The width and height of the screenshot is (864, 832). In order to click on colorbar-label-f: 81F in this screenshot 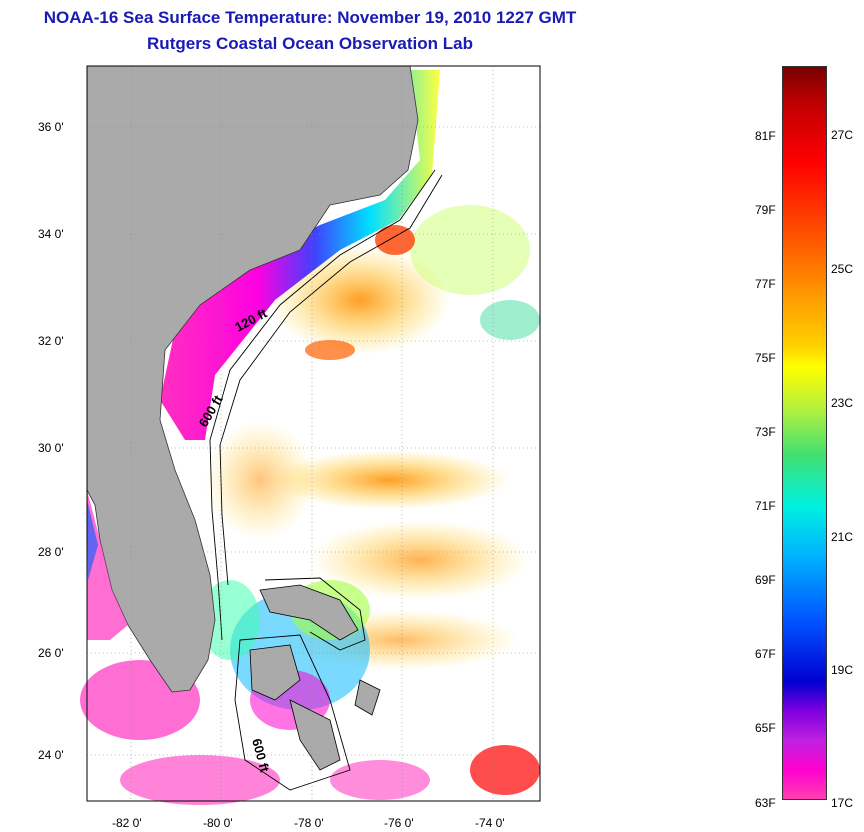, I will do `click(765, 136)`.